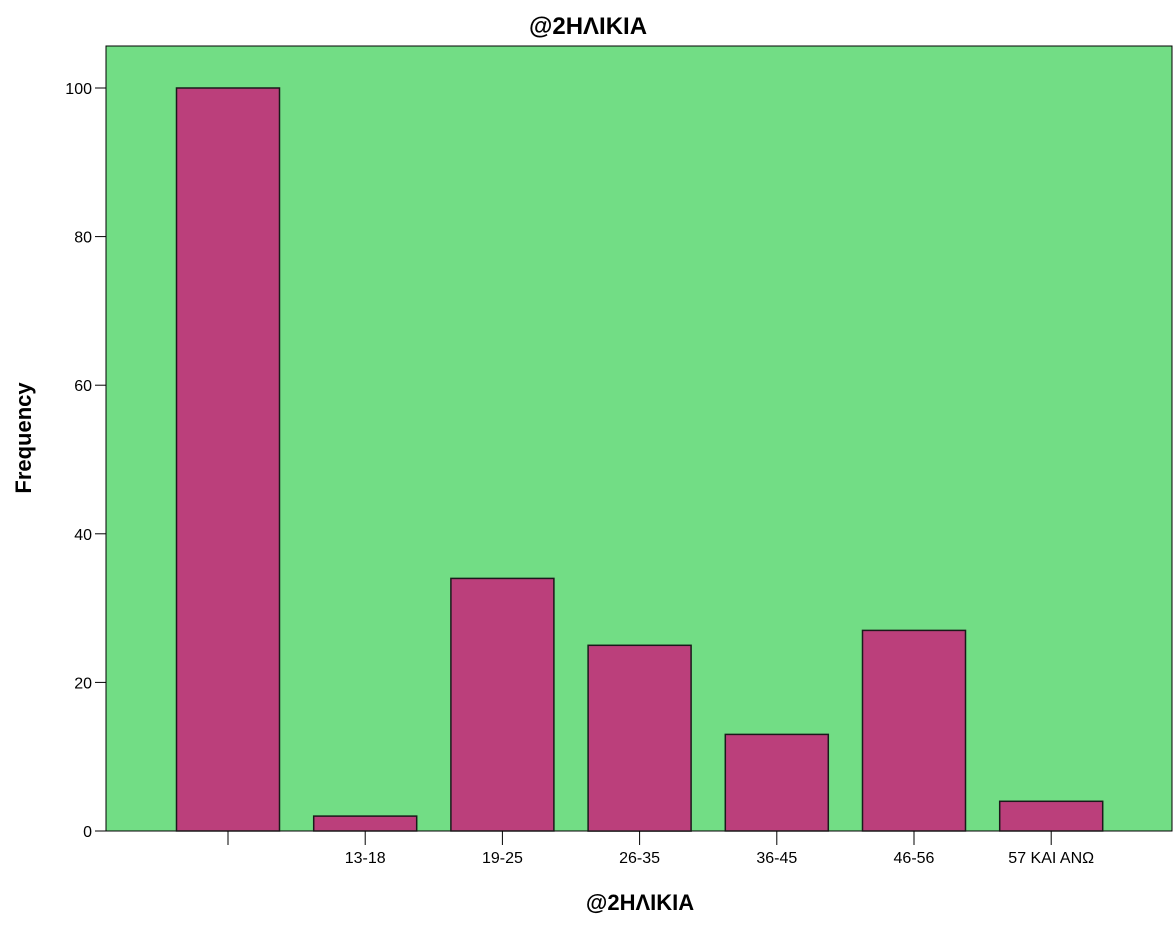 The height and width of the screenshot is (925, 1174). I want to click on y-tick-label: 60, so click(83, 386).